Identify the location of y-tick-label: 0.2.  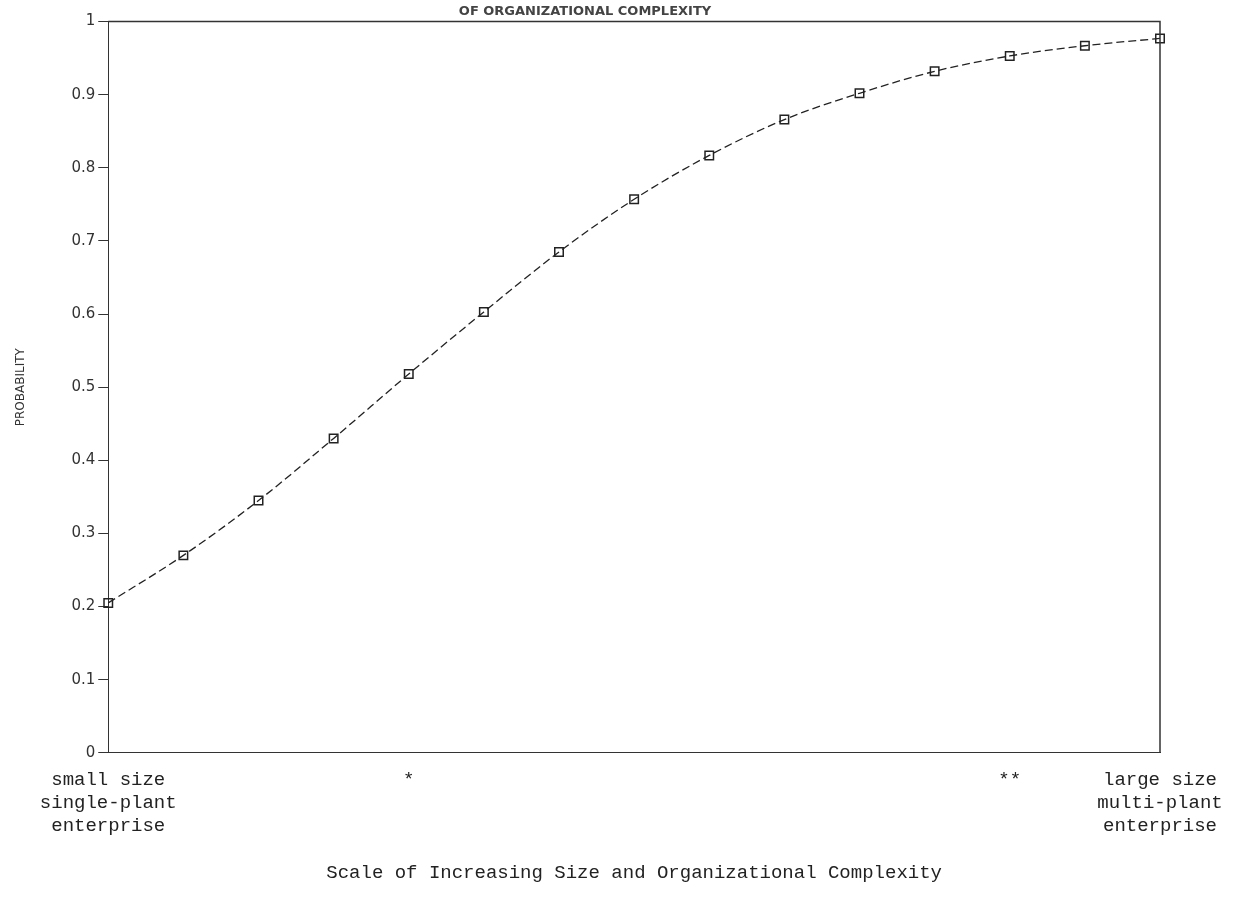
(83, 605).